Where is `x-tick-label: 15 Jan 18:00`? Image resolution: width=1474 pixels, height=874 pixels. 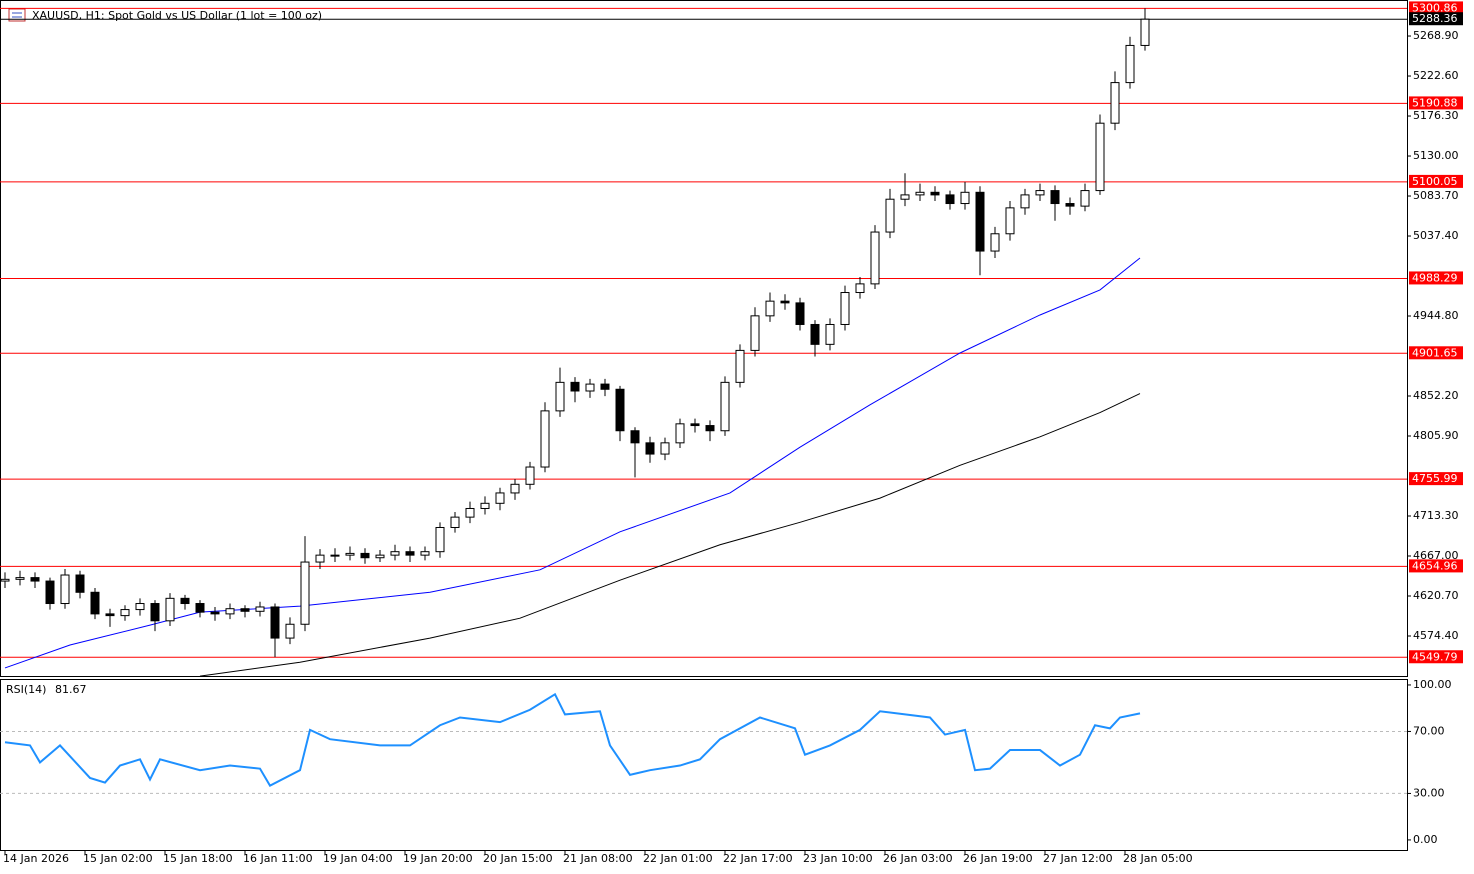 x-tick-label: 15 Jan 18:00 is located at coordinates (198, 858).